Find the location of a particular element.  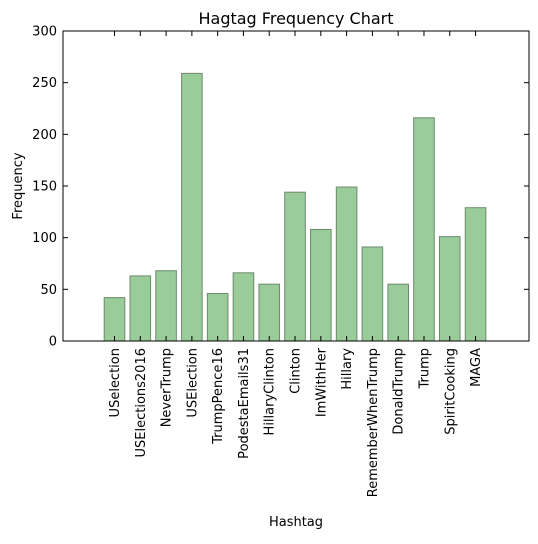

x-axis-label: Hashtag is located at coordinates (296, 522).